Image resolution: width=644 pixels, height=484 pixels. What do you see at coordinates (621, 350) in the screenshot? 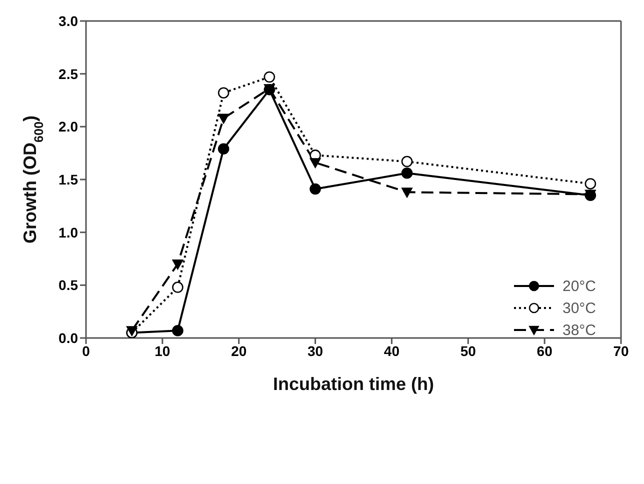
I see `x-tick-label: 70` at bounding box center [621, 350].